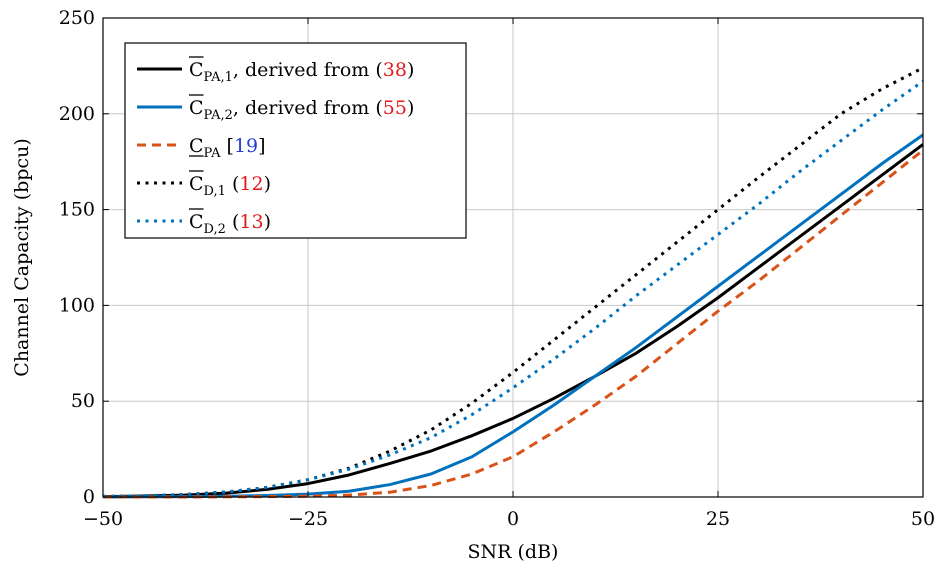 Image resolution: width=939 pixels, height=570 pixels. What do you see at coordinates (196, 108) in the screenshot?
I see `legend-symbol-1: C` at bounding box center [196, 108].